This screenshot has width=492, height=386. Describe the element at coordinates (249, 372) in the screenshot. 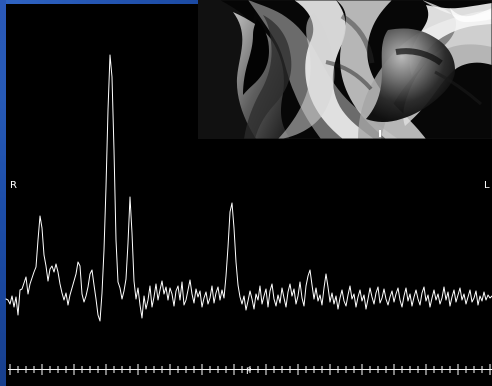

I see `orientation-posterior-label: P` at that location.